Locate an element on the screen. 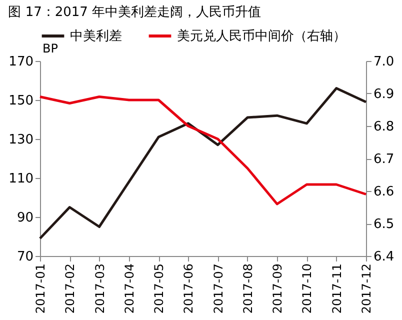  y-tick-label: 130 is located at coordinates (21, 140).